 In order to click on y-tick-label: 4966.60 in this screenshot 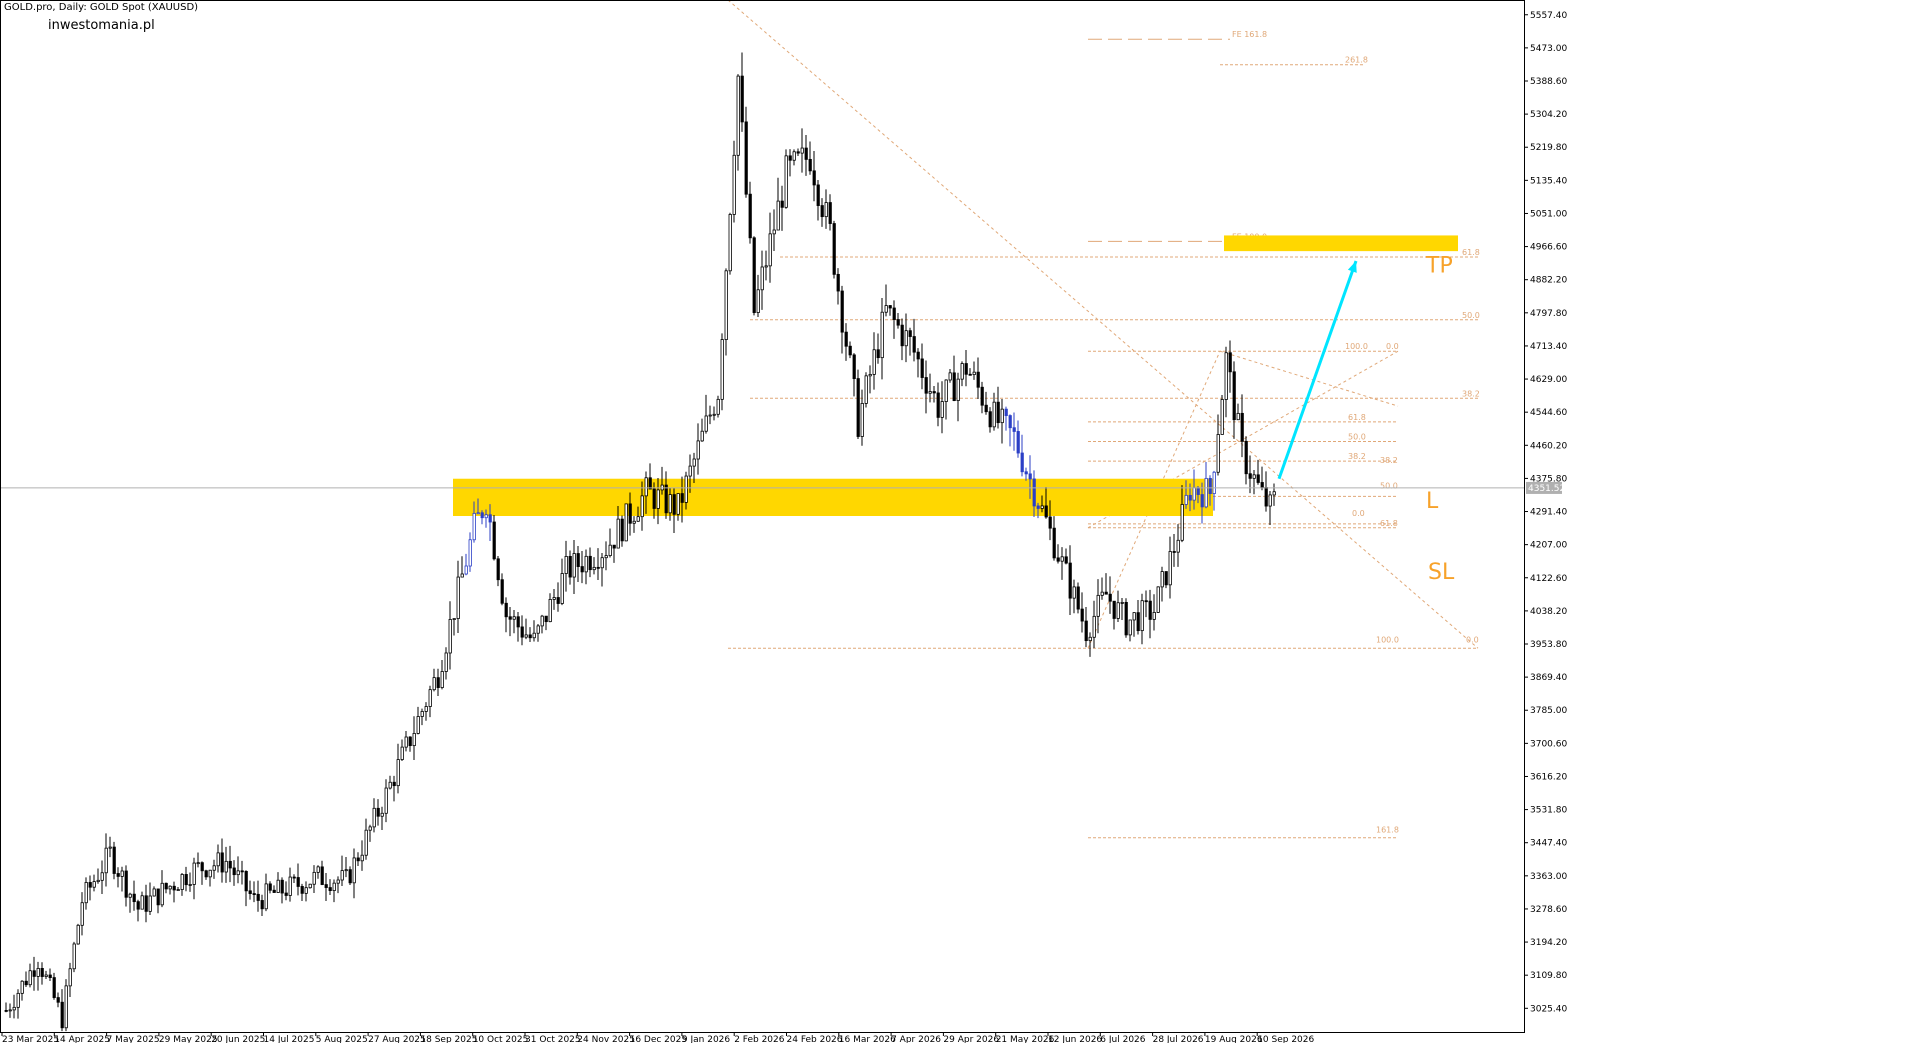, I will do `click(1548, 248)`.